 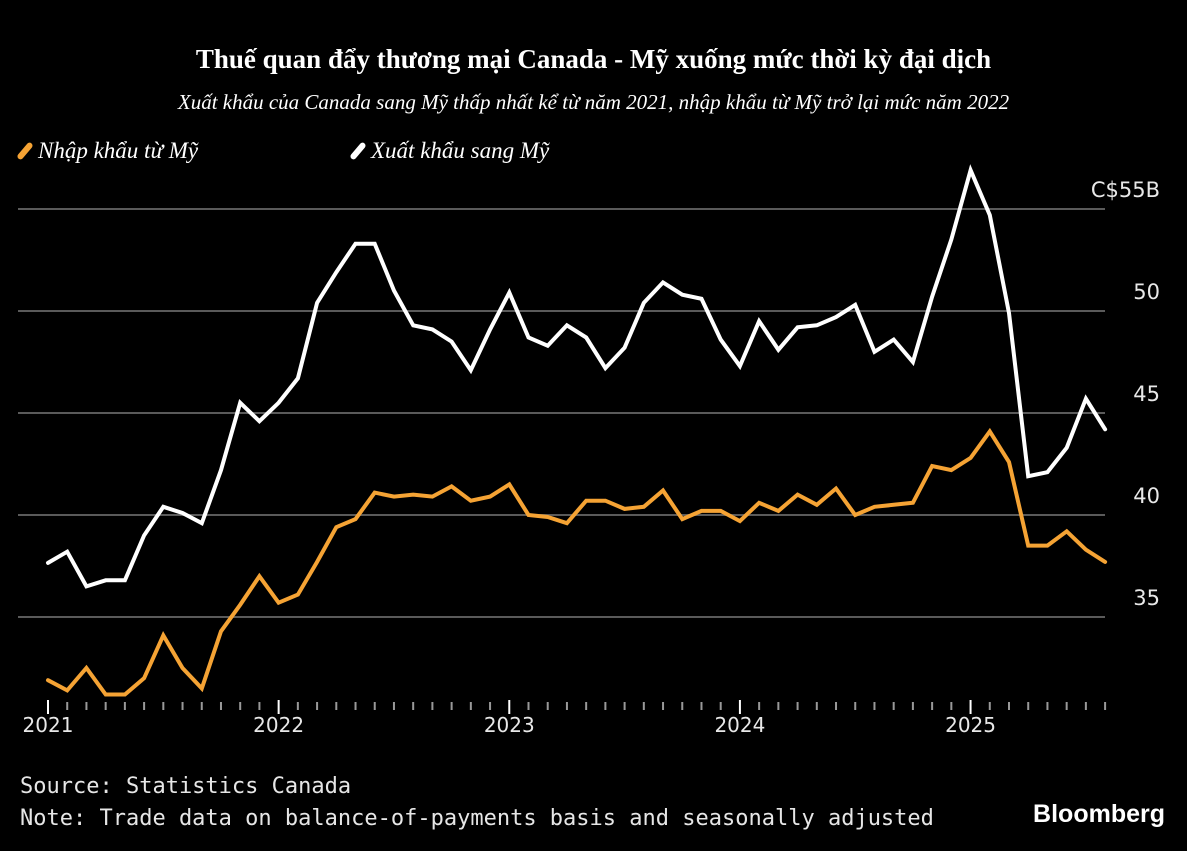 I want to click on legend-imports: Nhập khẩu từ Mỹ, so click(x=107, y=151).